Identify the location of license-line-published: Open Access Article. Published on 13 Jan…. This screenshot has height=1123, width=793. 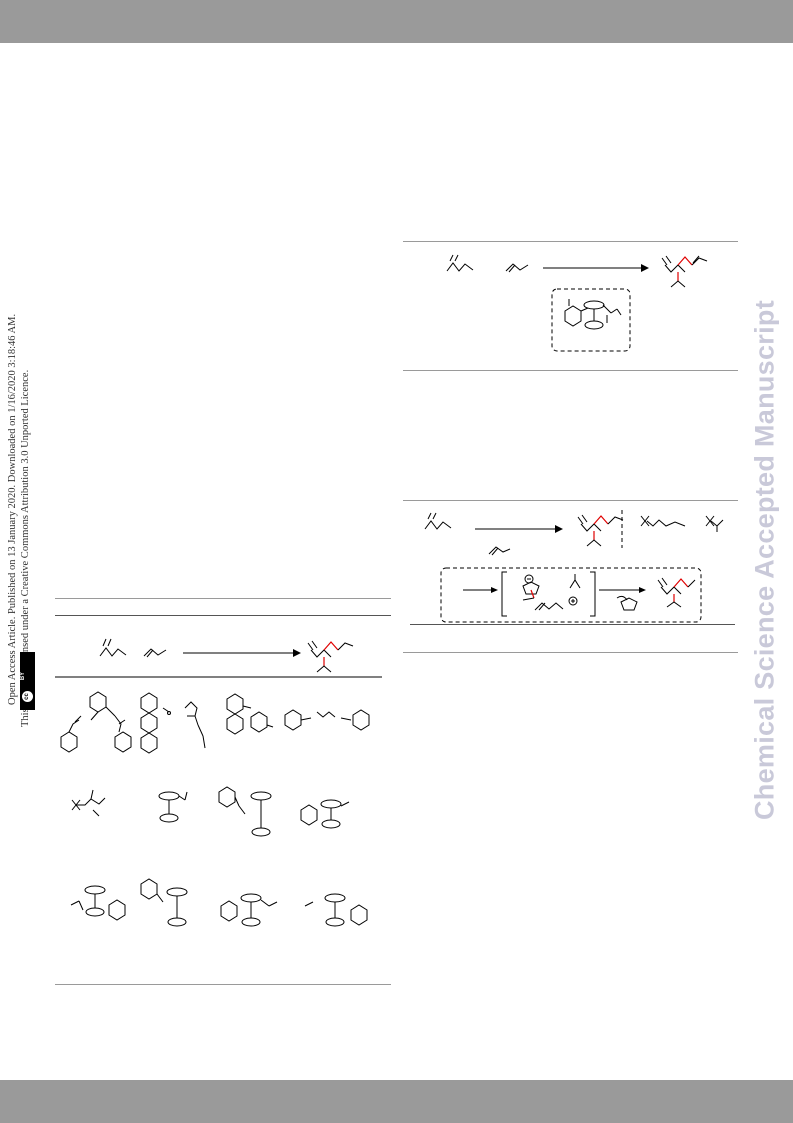
(12, 509).